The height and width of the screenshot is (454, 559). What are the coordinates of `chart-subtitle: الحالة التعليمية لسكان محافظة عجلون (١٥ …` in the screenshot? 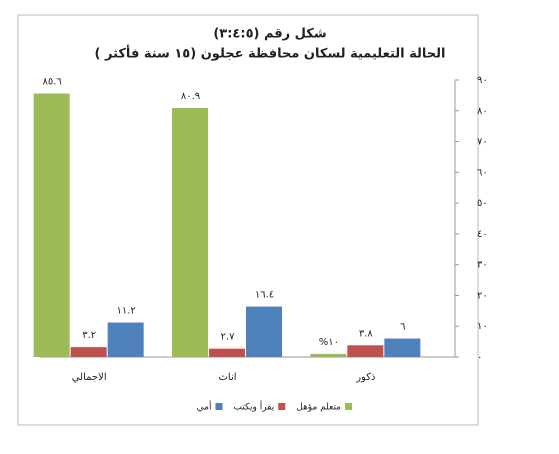 It's located at (270, 53).